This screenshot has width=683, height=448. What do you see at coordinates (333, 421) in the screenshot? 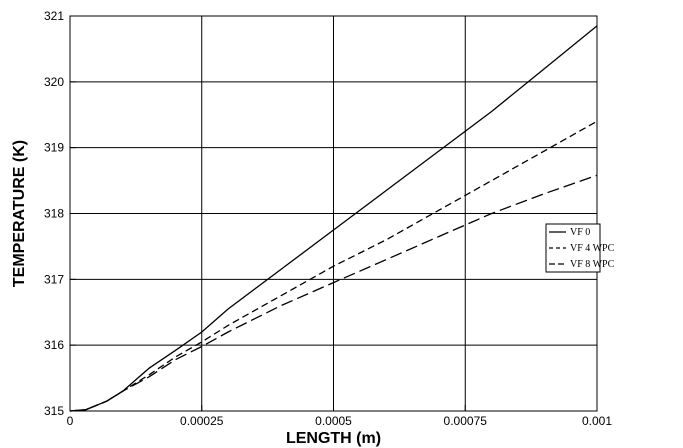
I see `x-tick-label: 0.0005` at bounding box center [333, 421].